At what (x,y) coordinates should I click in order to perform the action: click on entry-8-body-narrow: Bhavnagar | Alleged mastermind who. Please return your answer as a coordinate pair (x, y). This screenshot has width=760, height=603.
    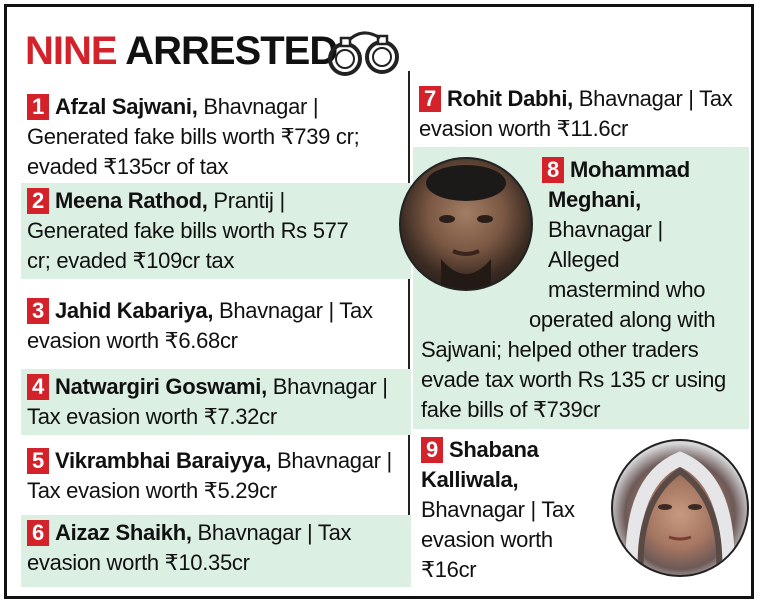
    Looking at the image, I should click on (627, 260).